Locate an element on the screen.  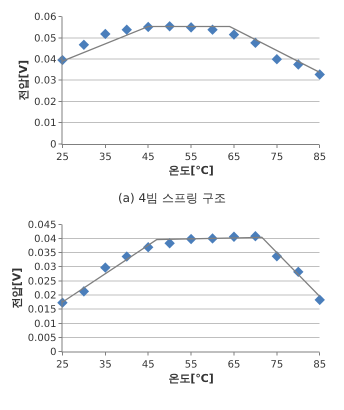
y-tick-label: 0.025 is located at coordinates (42, 282).